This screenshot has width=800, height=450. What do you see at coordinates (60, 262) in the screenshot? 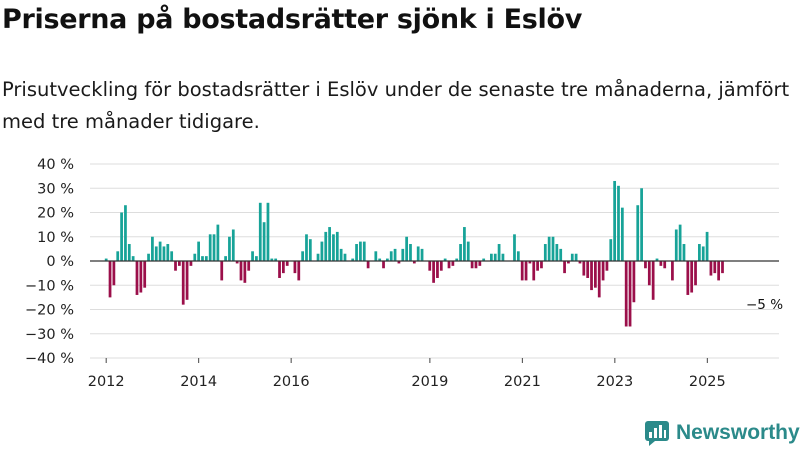
I see `y-tick-label: 0 %` at bounding box center [60, 262].